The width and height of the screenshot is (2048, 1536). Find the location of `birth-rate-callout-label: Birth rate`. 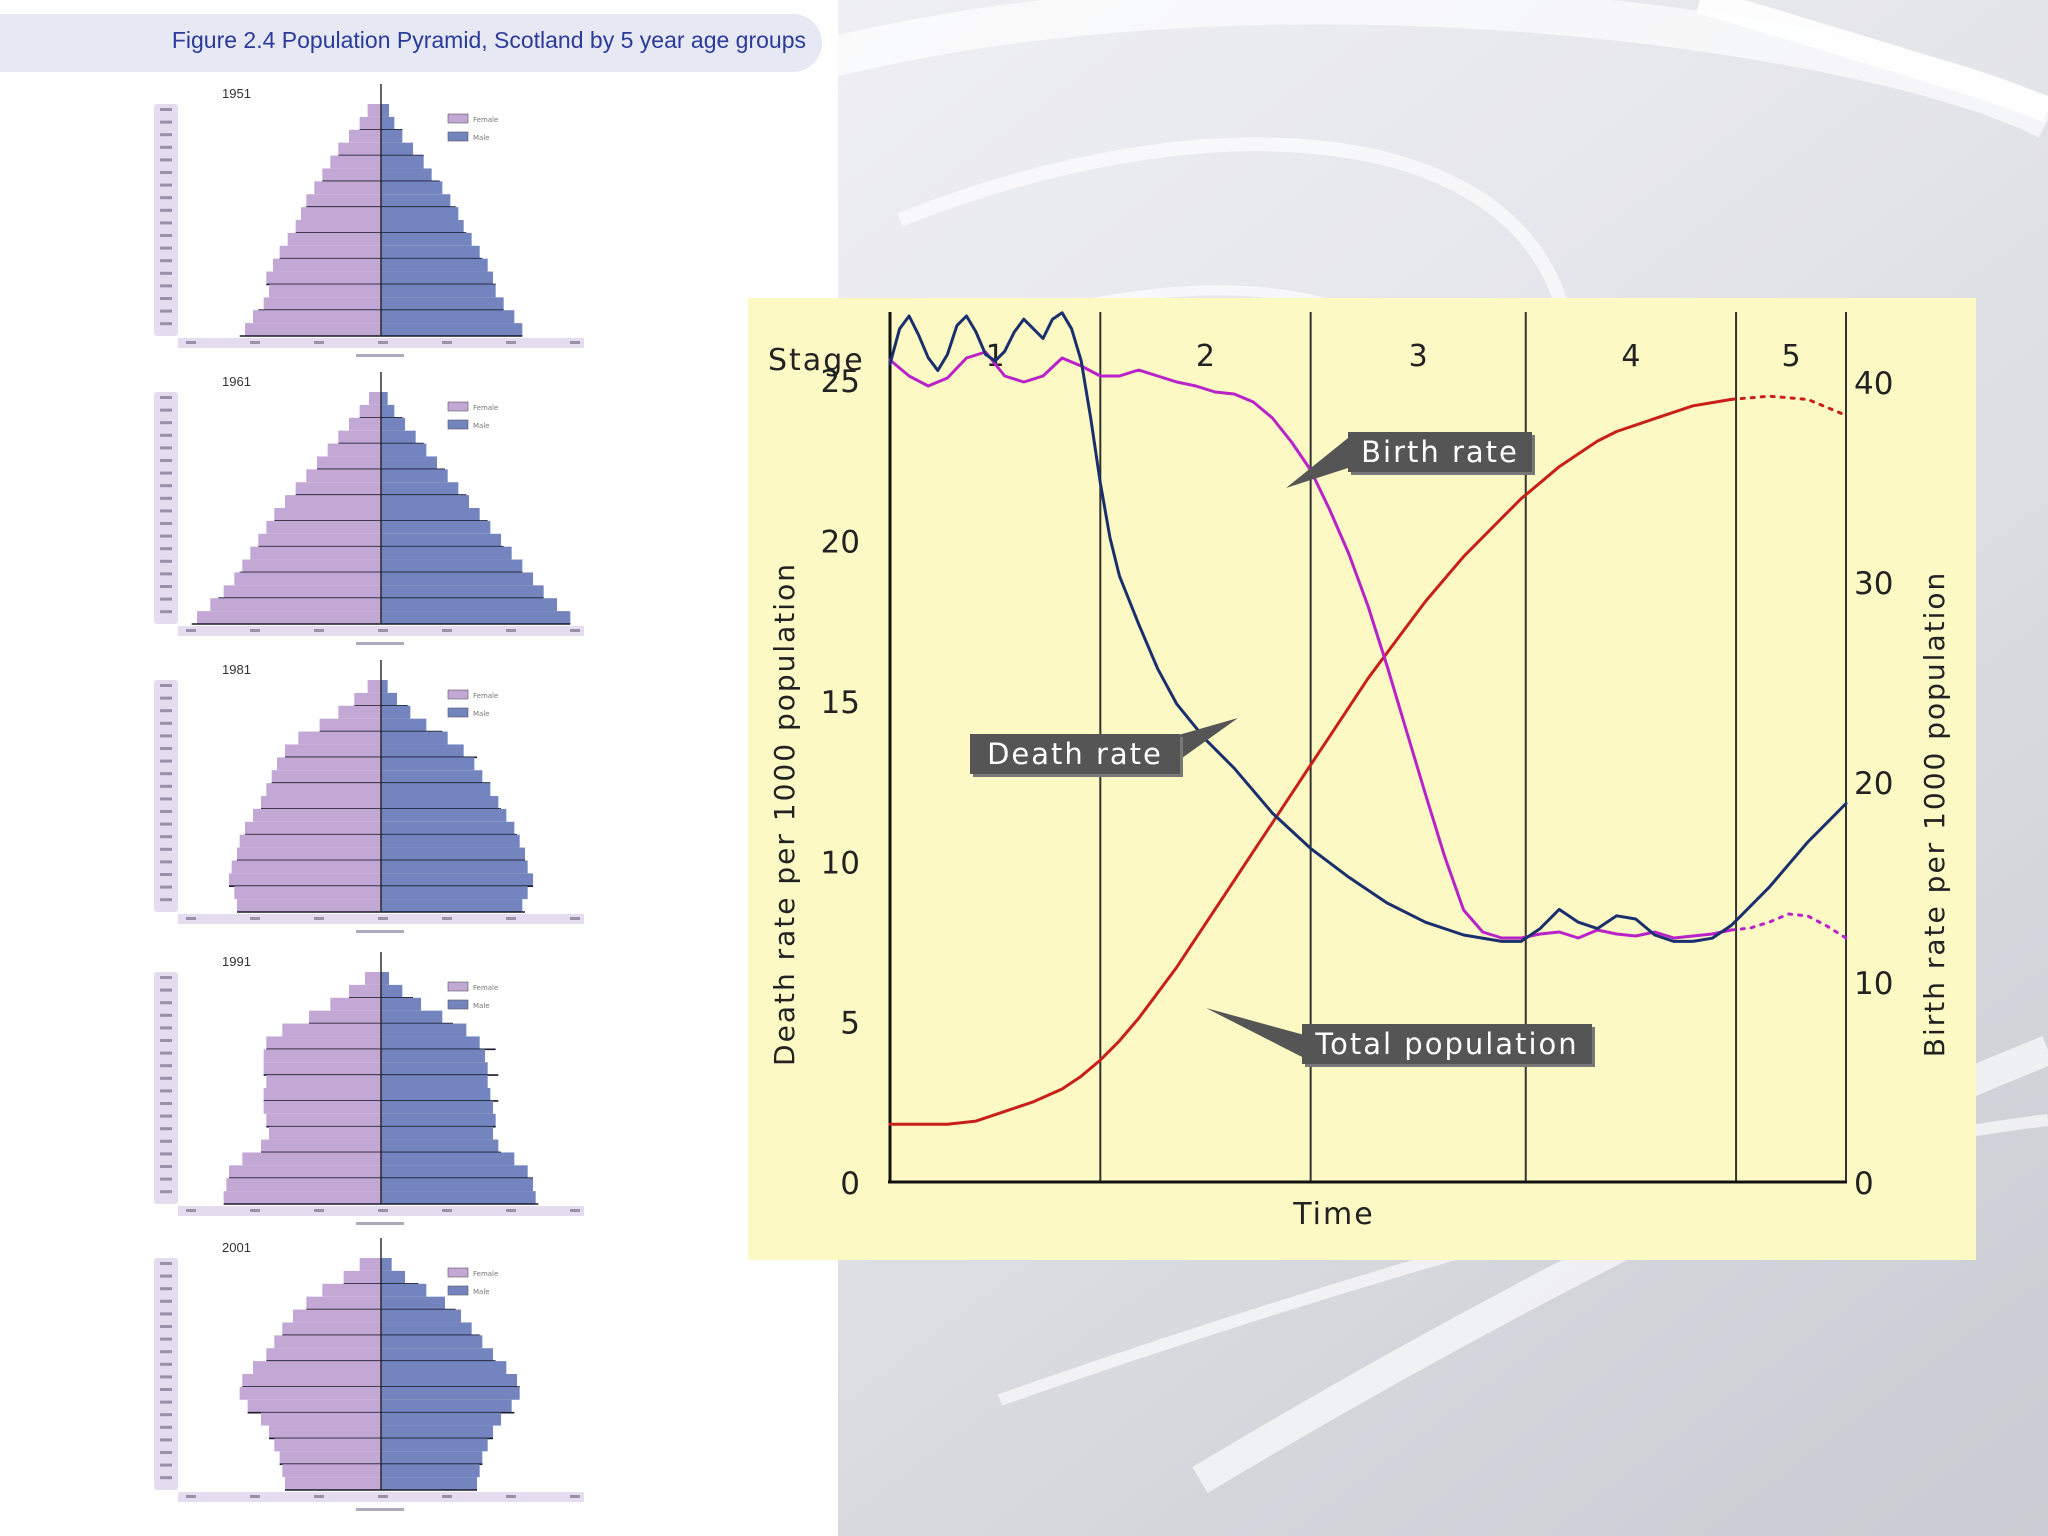

birth-rate-callout-label: Birth rate is located at coordinates (1440, 452).